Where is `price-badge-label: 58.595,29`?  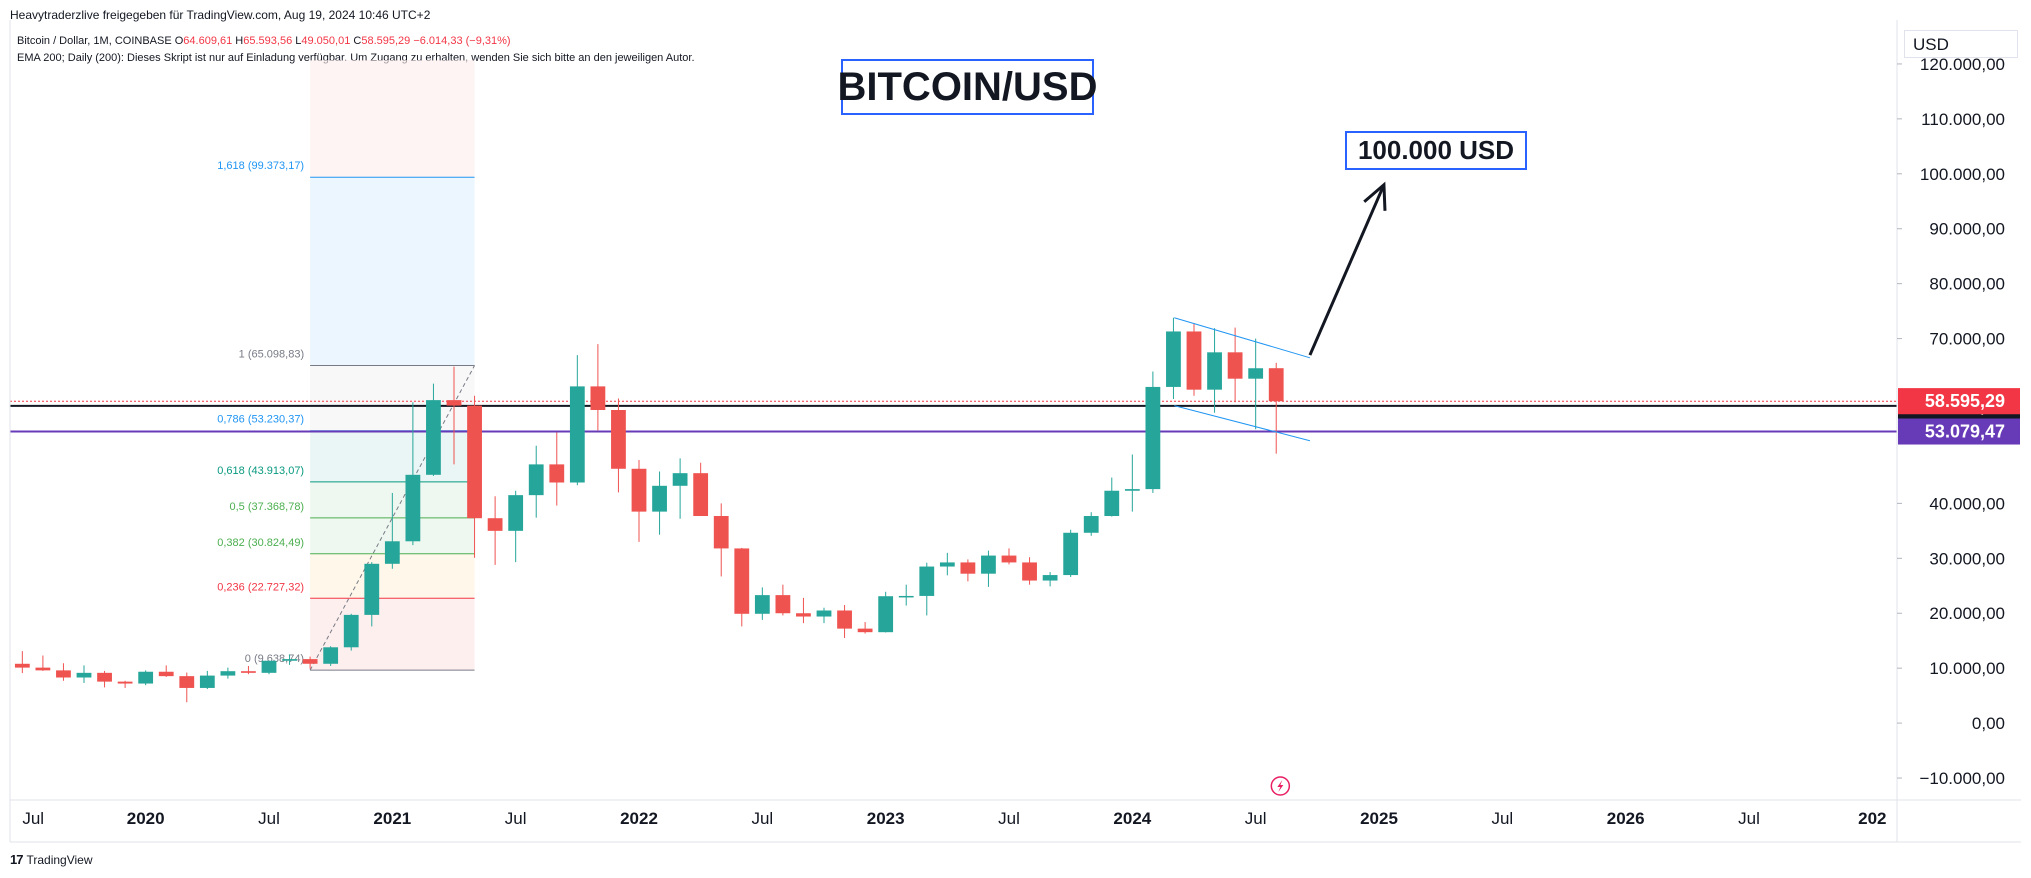 price-badge-label: 58.595,29 is located at coordinates (1965, 401).